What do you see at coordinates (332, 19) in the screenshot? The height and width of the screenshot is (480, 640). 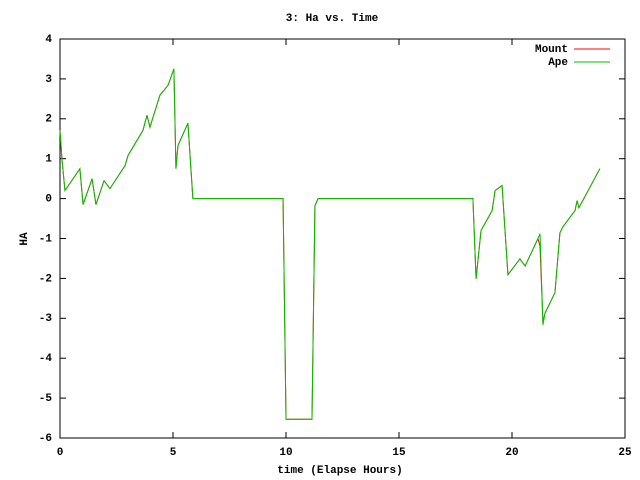 I see `chart-title: 3: Ha vs. Time` at bounding box center [332, 19].